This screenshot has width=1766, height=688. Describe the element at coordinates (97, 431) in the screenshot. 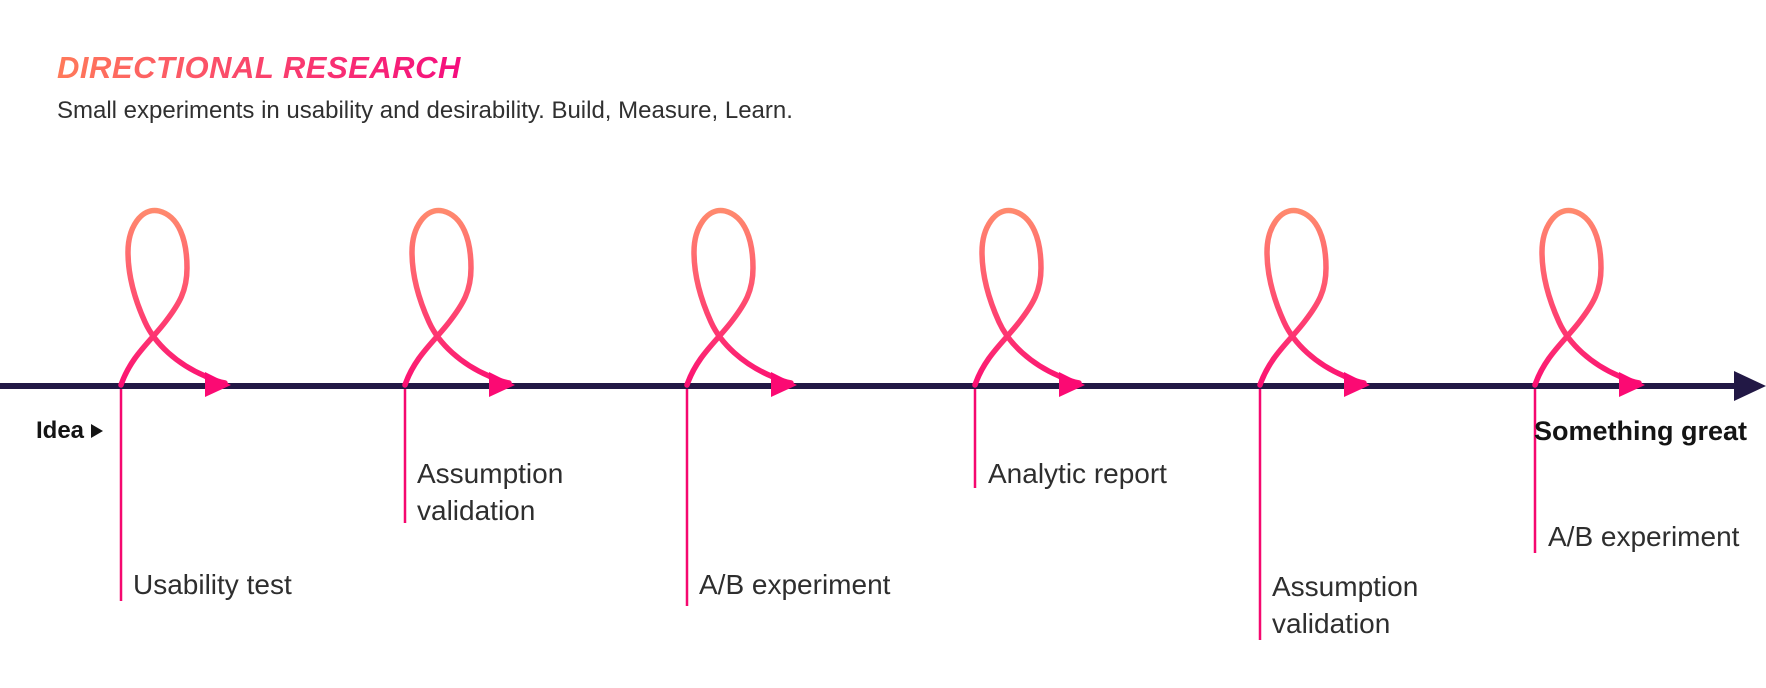

I see `idea-arrow-icon` at that location.